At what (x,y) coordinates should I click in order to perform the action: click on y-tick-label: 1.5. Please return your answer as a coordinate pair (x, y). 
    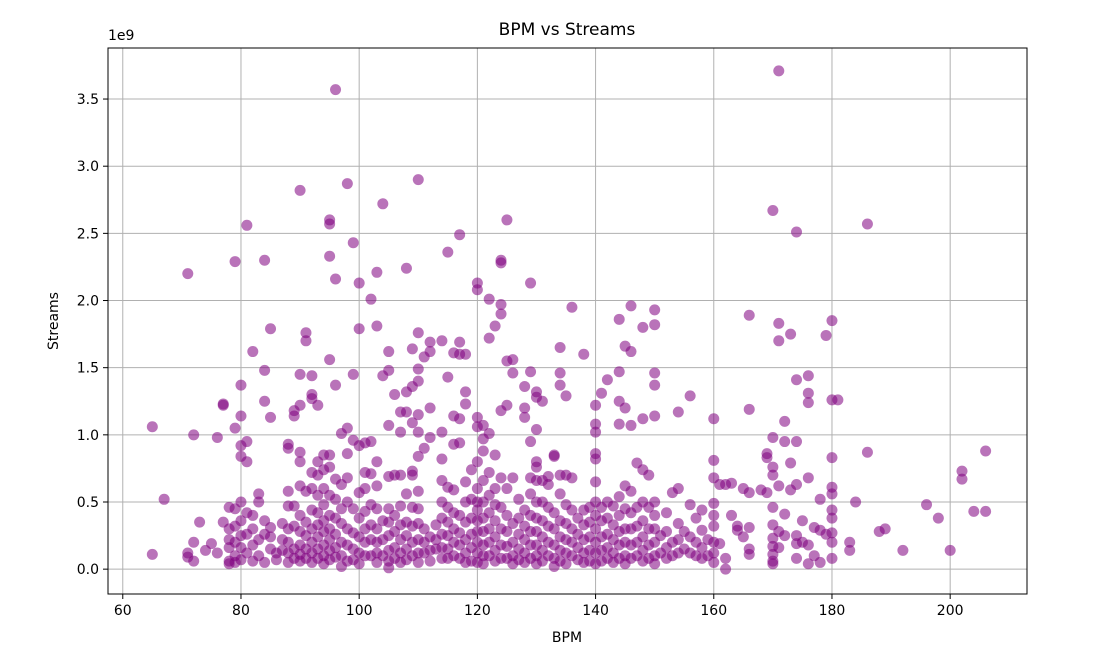
    Looking at the image, I should click on (88, 369).